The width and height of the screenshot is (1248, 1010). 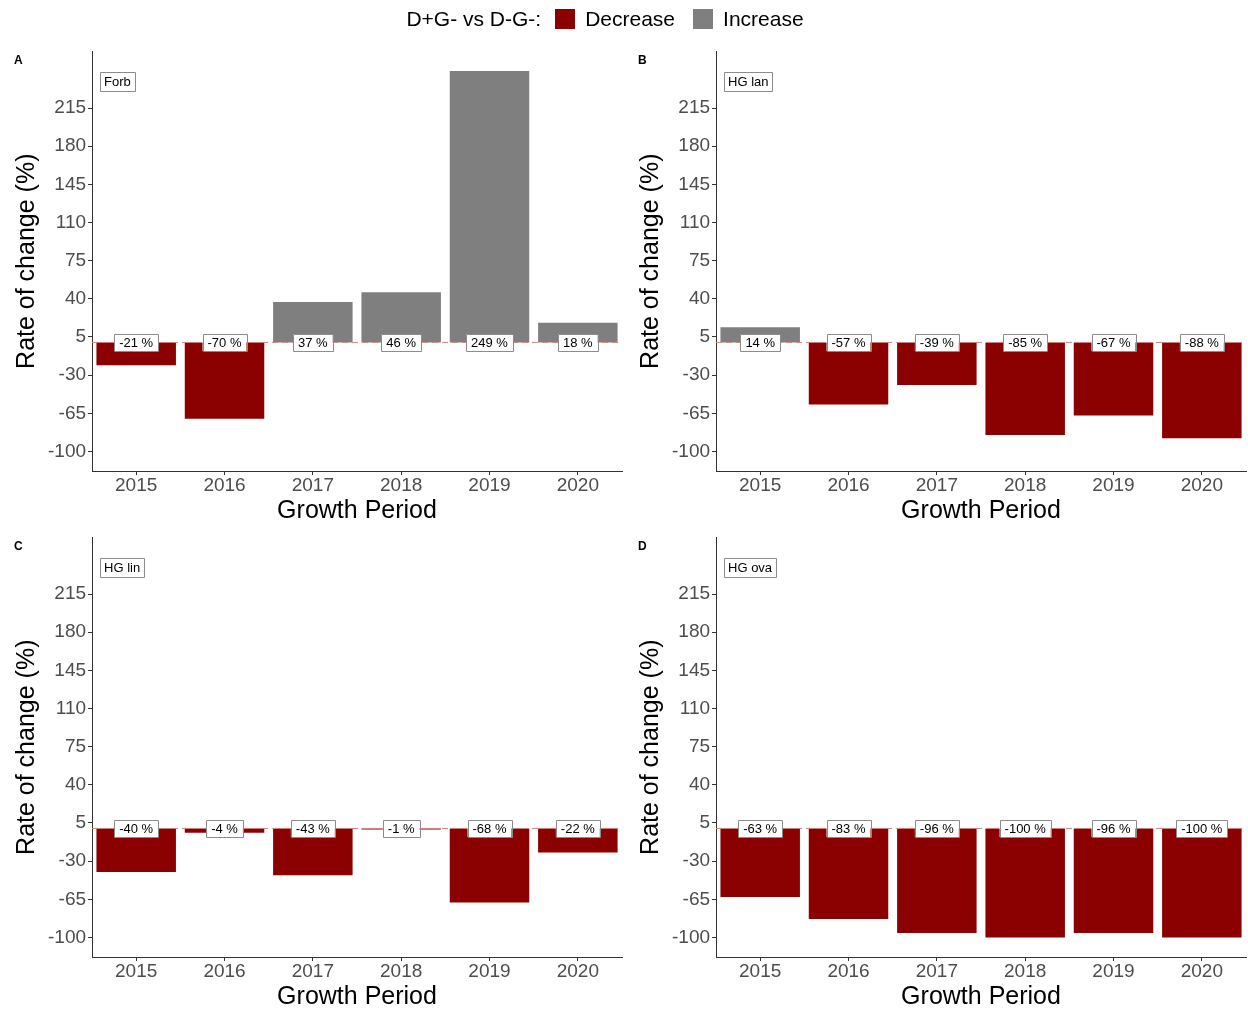 What do you see at coordinates (224, 343) in the screenshot?
I see `data-label: -70 %` at bounding box center [224, 343].